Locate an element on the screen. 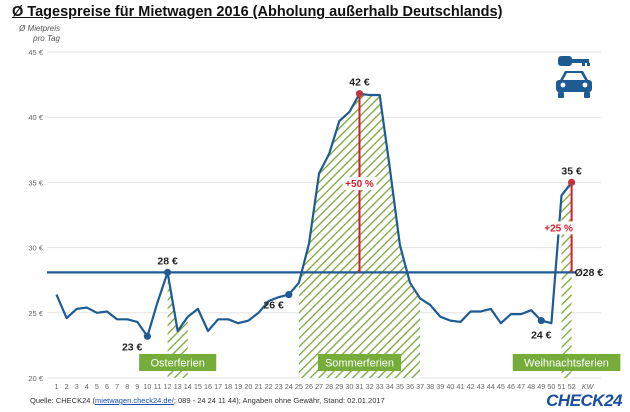 The image size is (630, 412). x-tick-label: 9 is located at coordinates (137, 386).